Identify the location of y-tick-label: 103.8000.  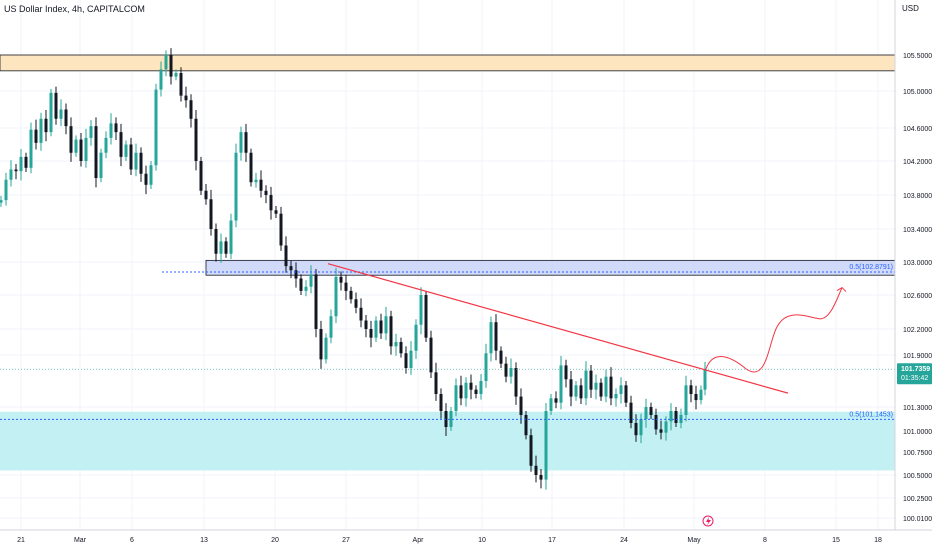
(917, 196).